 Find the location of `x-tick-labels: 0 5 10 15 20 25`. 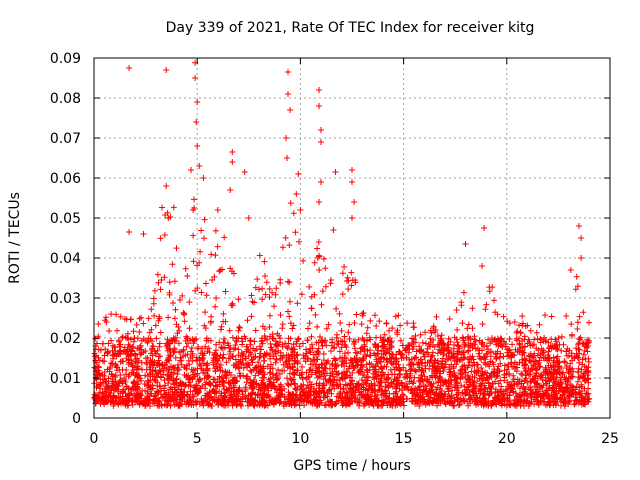

x-tick-labels: 0 5 10 15 20 25 is located at coordinates (354, 439).